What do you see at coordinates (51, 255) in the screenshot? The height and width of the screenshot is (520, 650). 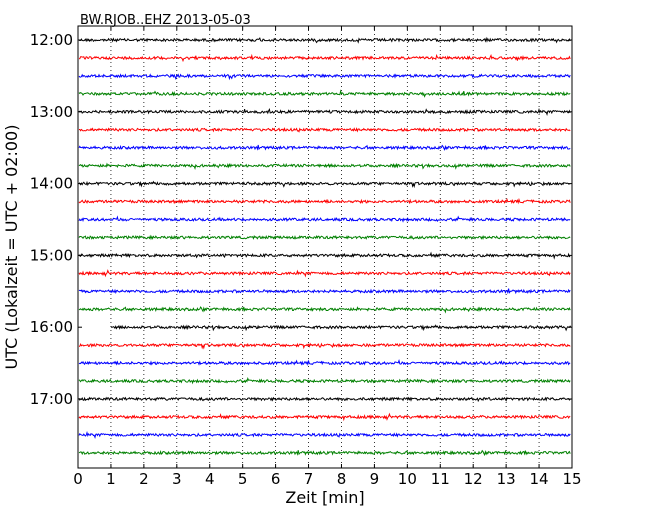 I see `y-tick-label: 15:00` at bounding box center [51, 255].